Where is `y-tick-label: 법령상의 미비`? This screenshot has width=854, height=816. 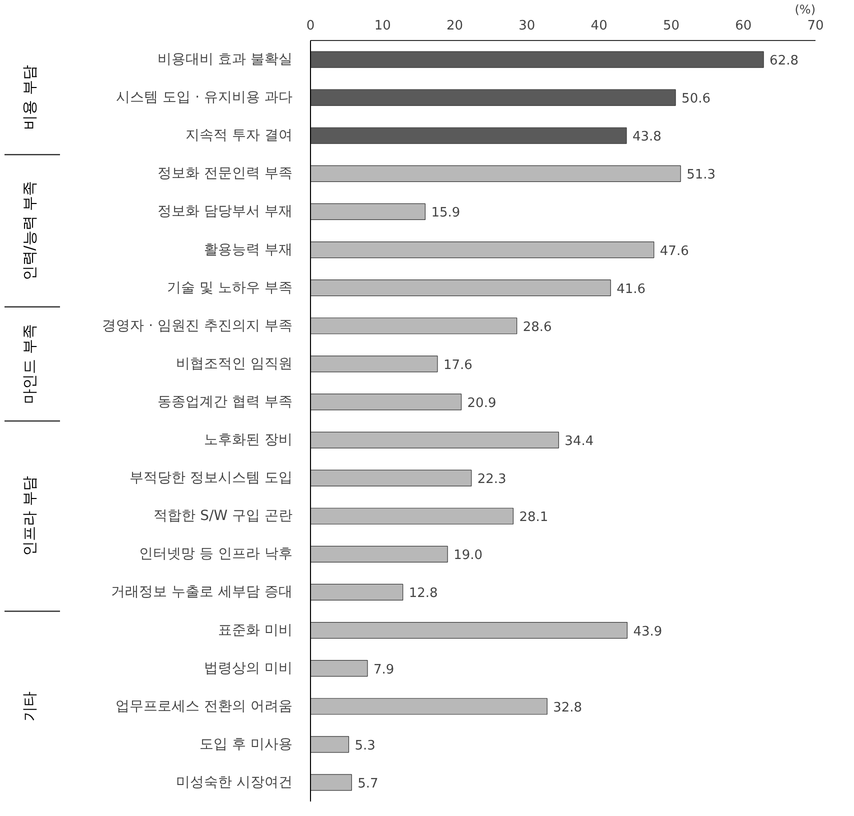
y-tick-label: 법령상의 미비 is located at coordinates (248, 668).